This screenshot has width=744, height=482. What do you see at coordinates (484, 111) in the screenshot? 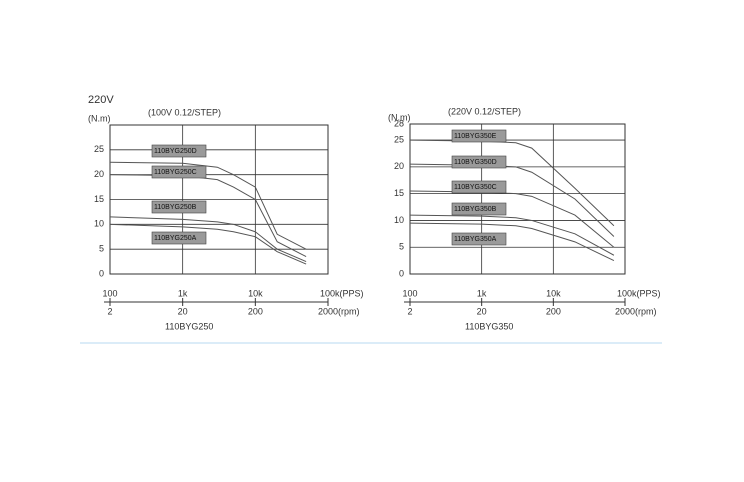
I see `subtitle: (220V 0.12/STEP)` at bounding box center [484, 111].